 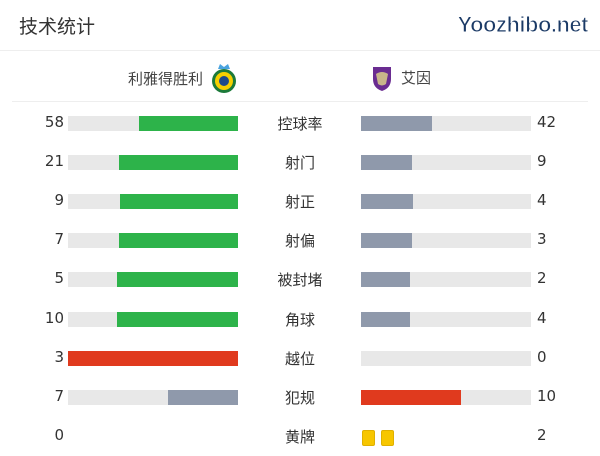 I want to click on stat-label: 射正, so click(x=299, y=202).